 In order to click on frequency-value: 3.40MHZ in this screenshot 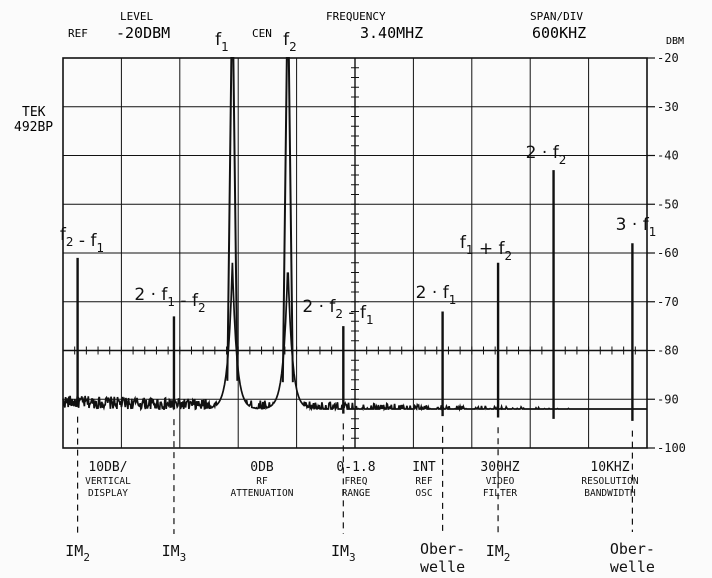, I will do `click(391, 33)`.